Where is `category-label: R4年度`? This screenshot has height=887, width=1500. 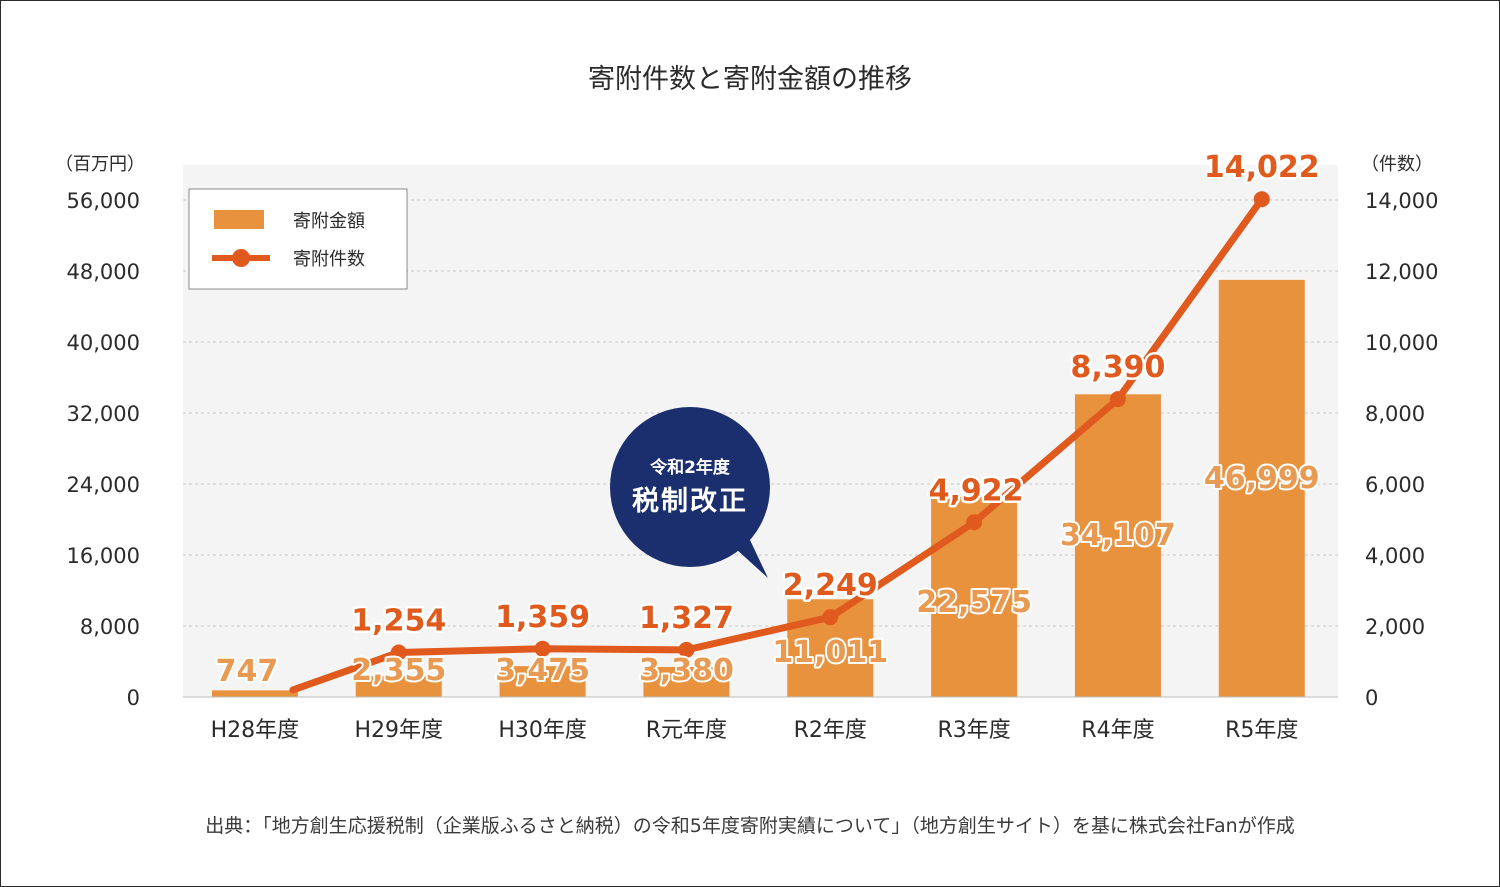 category-label: R4年度 is located at coordinates (1117, 730).